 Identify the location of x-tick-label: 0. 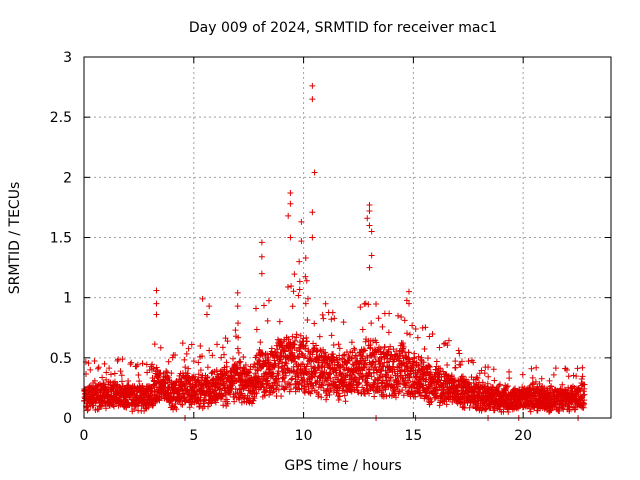
(84, 436).